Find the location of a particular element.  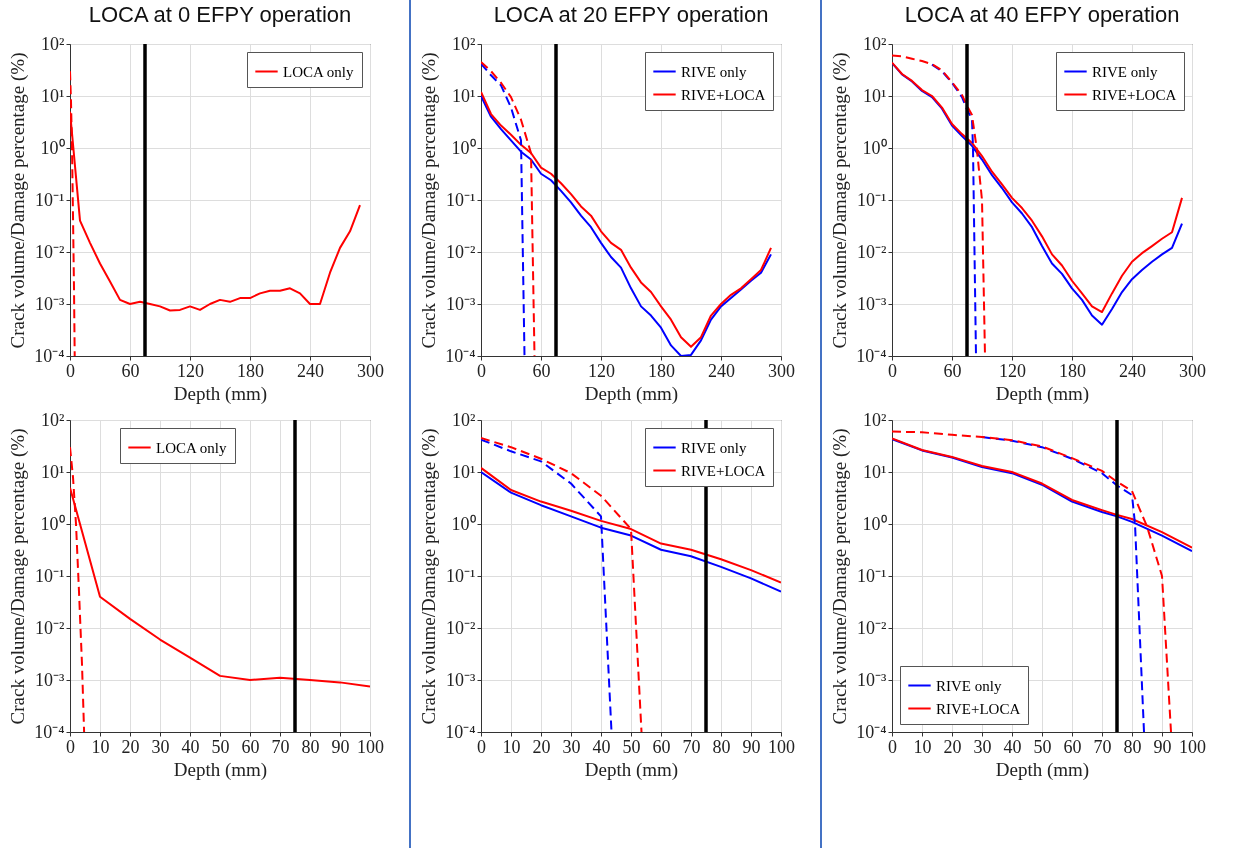

x-tick-label: 10 is located at coordinates (100, 746).